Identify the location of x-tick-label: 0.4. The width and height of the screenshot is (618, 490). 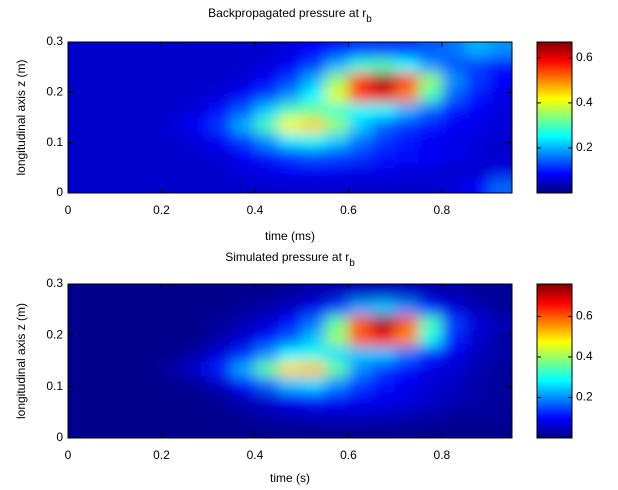
(255, 455).